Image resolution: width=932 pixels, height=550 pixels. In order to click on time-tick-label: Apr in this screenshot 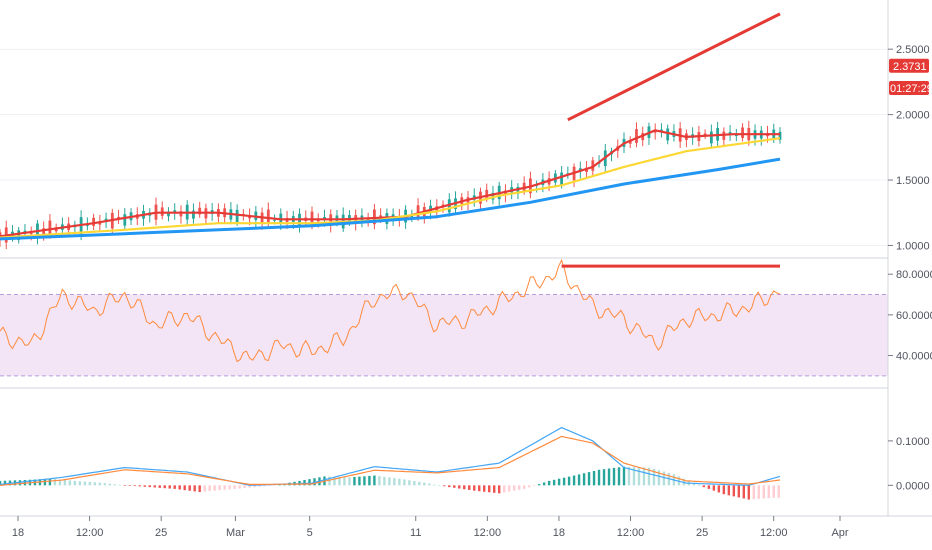, I will do `click(839, 533)`.